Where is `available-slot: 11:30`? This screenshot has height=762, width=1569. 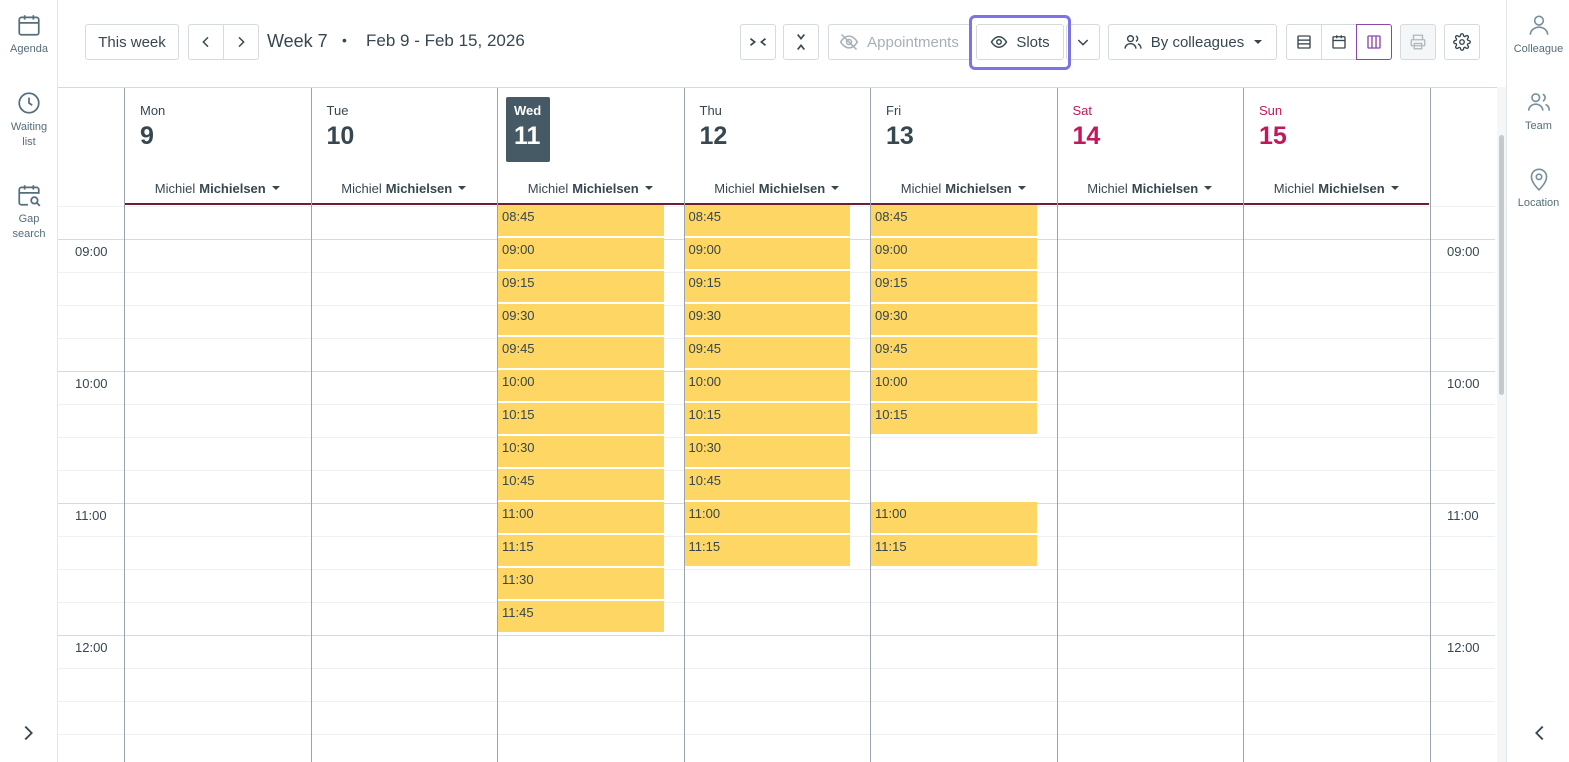 available-slot: 11:30 is located at coordinates (581, 584).